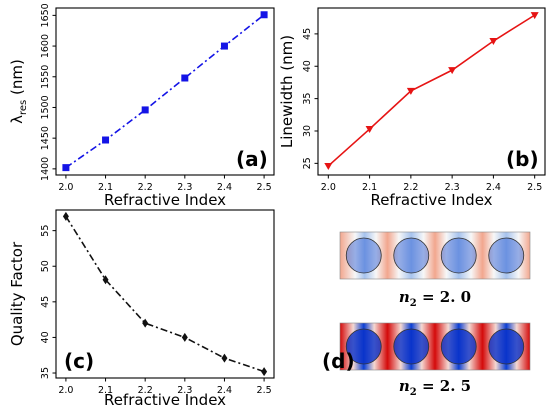 The image size is (550, 411). What do you see at coordinates (45, 77) in the screenshot?
I see `y-tick-label: 1550` at bounding box center [45, 77].